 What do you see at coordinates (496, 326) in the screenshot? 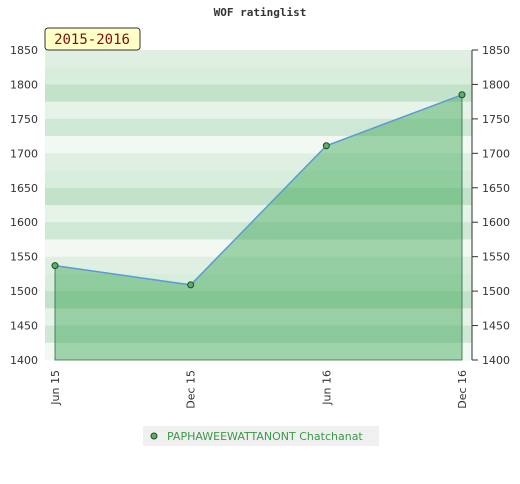
I see `y2-tick-label: 1450` at bounding box center [496, 326].